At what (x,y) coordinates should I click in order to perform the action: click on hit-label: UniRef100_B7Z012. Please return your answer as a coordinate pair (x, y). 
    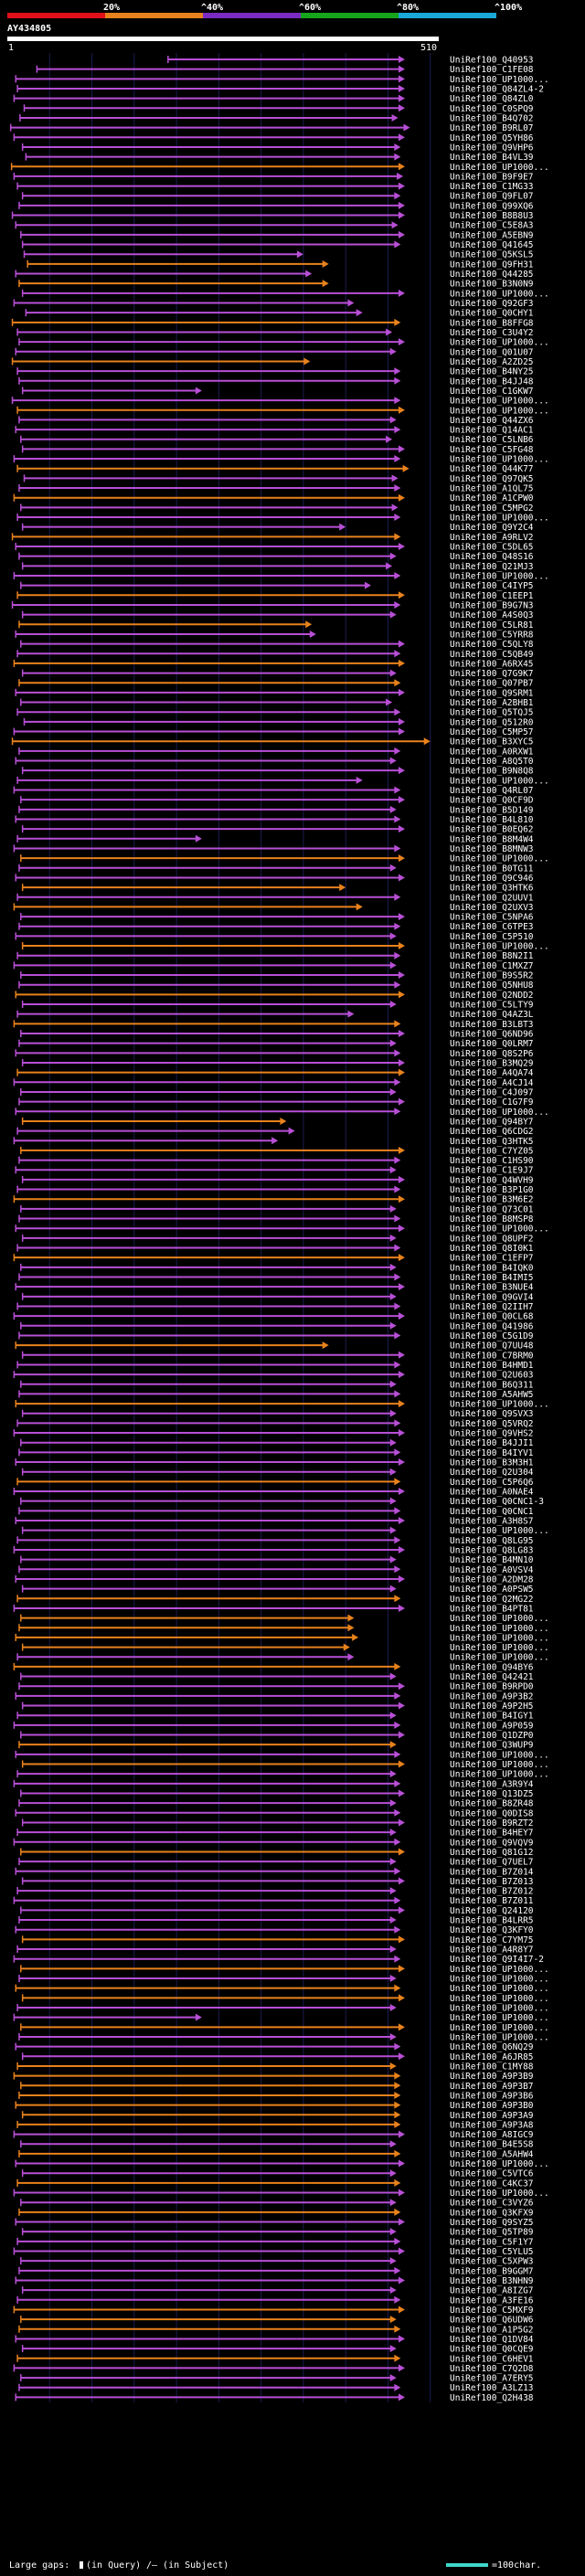
    Looking at the image, I should click on (492, 1892).